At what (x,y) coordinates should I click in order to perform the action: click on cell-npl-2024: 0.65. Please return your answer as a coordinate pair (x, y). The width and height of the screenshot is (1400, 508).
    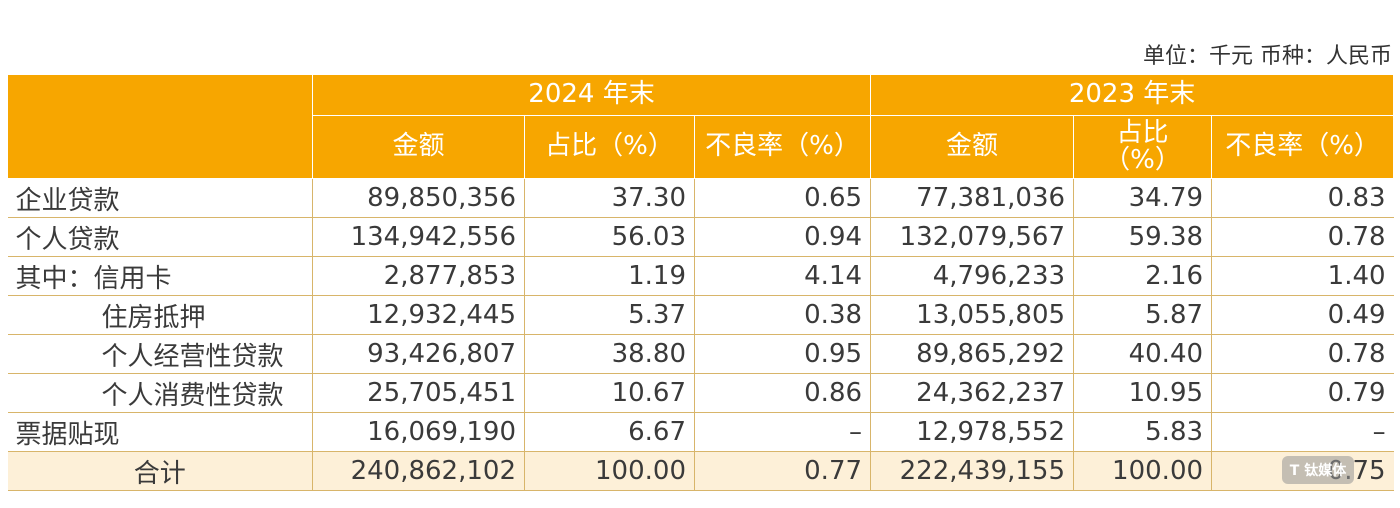
    Looking at the image, I should click on (782, 198).